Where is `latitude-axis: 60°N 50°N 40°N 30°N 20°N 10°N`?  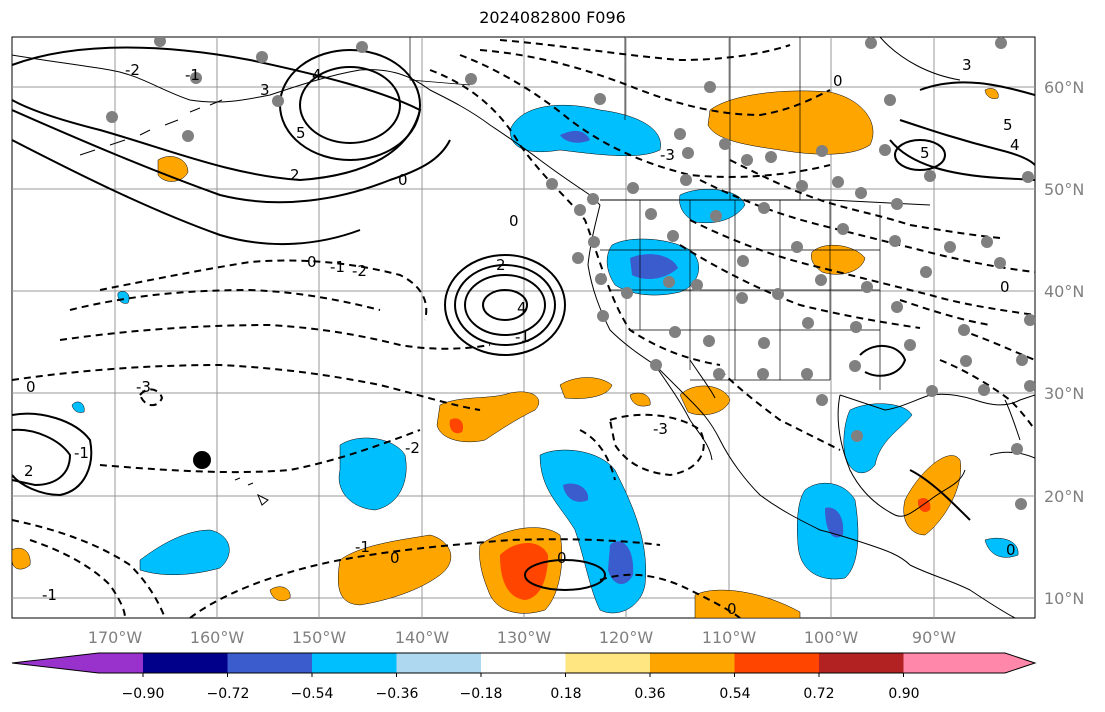 latitude-axis: 60°N 50°N 40°N 30°N 20°N 10°N is located at coordinates (1064, 343).